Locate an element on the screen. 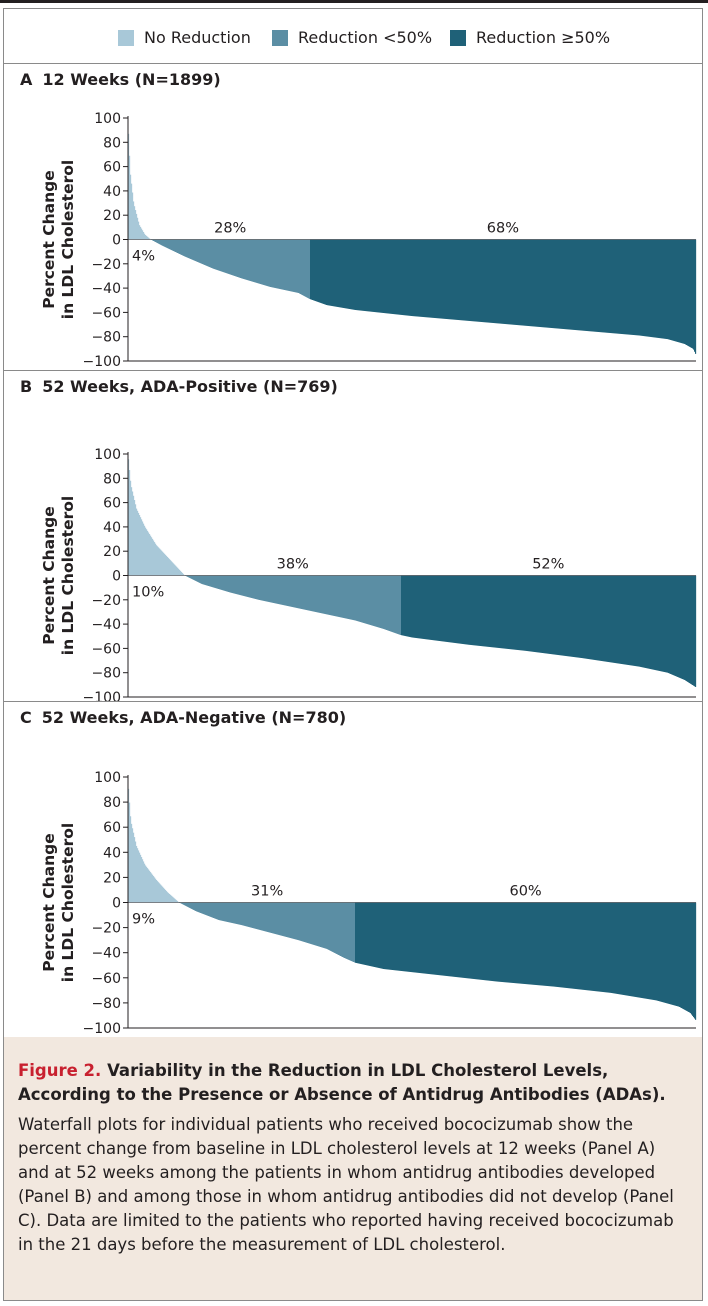 This screenshot has height=1306, width=708. y-tick-label: −20 is located at coordinates (106, 929).